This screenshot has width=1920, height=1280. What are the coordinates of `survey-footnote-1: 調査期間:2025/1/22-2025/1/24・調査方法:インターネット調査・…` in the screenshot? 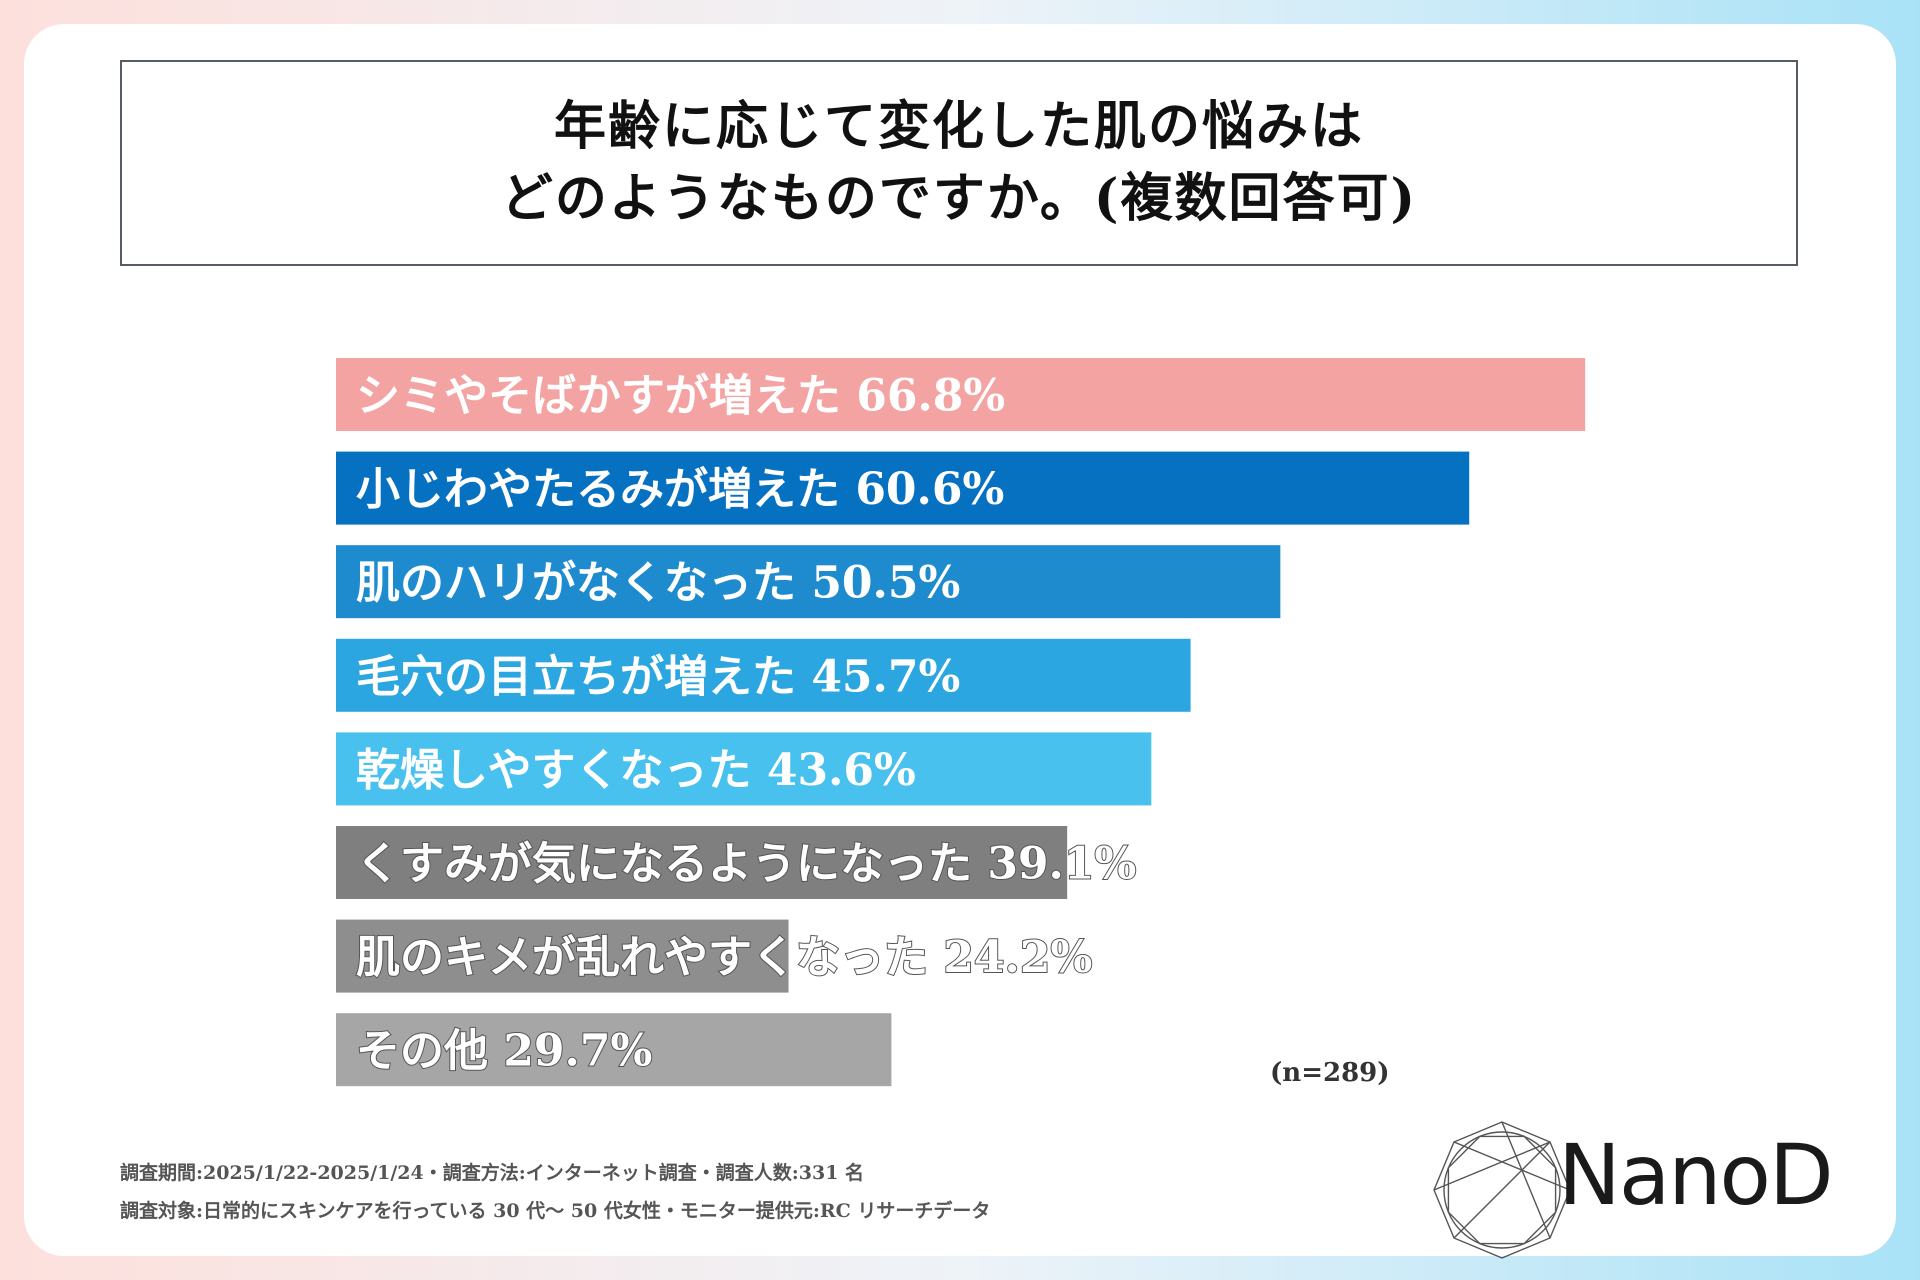 It's located at (492, 1173).